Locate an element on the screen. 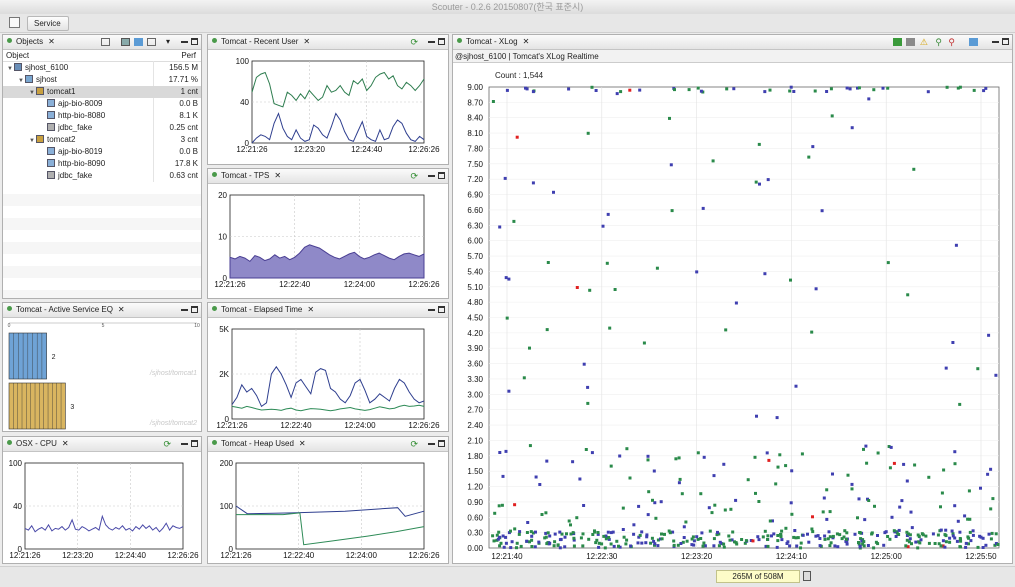  y-tick-label: 8.70 is located at coordinates (475, 102).